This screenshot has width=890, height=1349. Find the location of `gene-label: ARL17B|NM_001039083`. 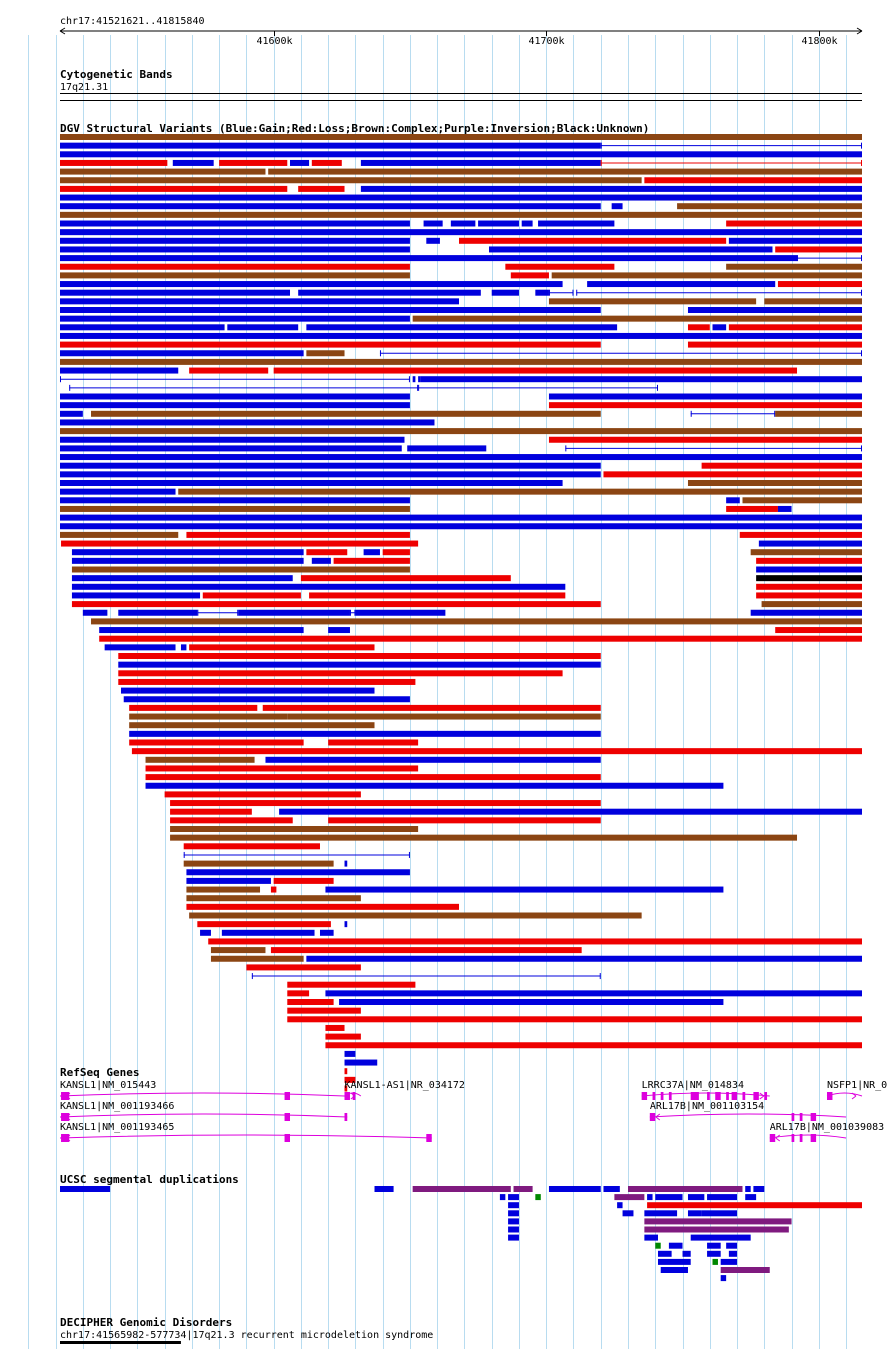

gene-label: ARL17B|NM_001039083 is located at coordinates (827, 1127).